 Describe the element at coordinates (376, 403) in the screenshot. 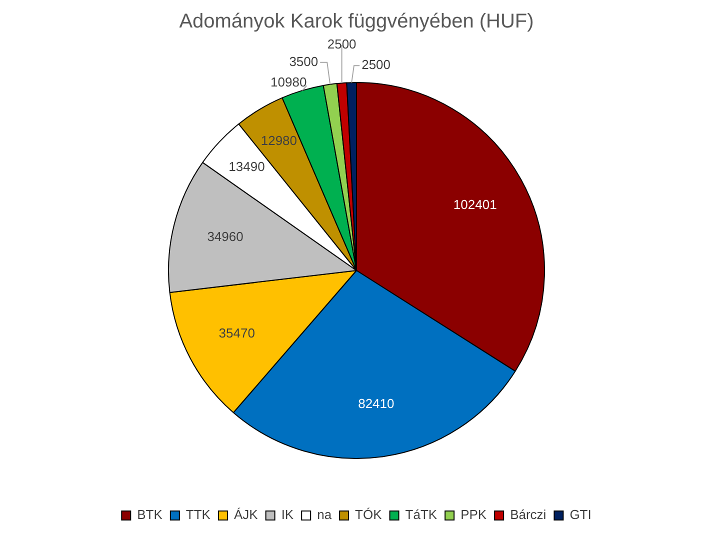

I see `data-label: 82410` at that location.